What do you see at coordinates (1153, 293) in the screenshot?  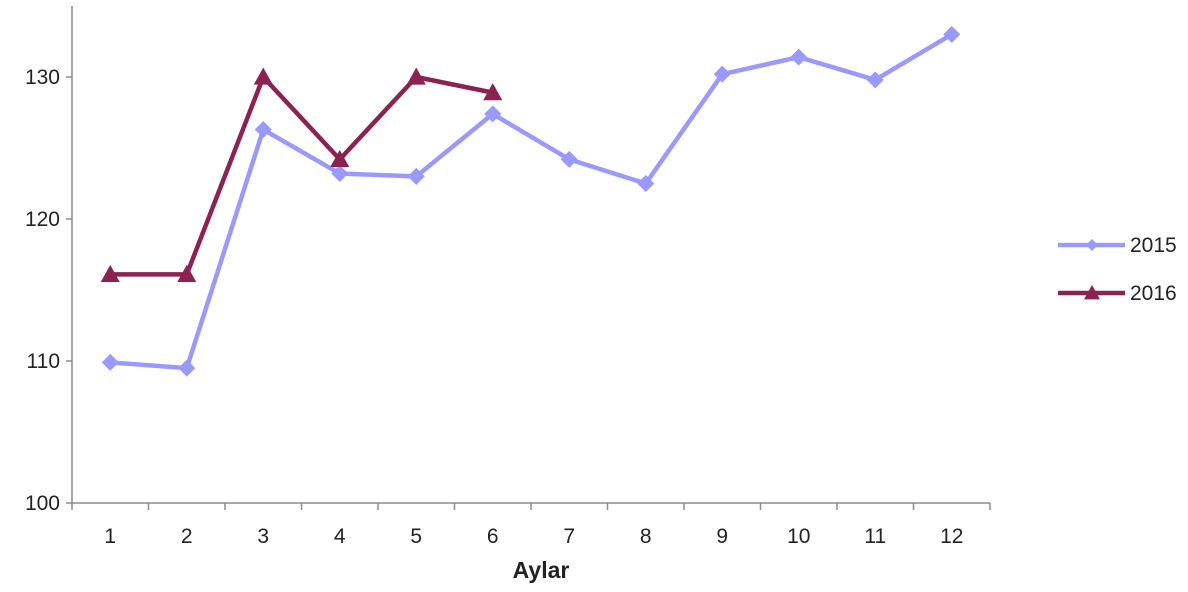 I see `legend-label: 2016` at bounding box center [1153, 293].